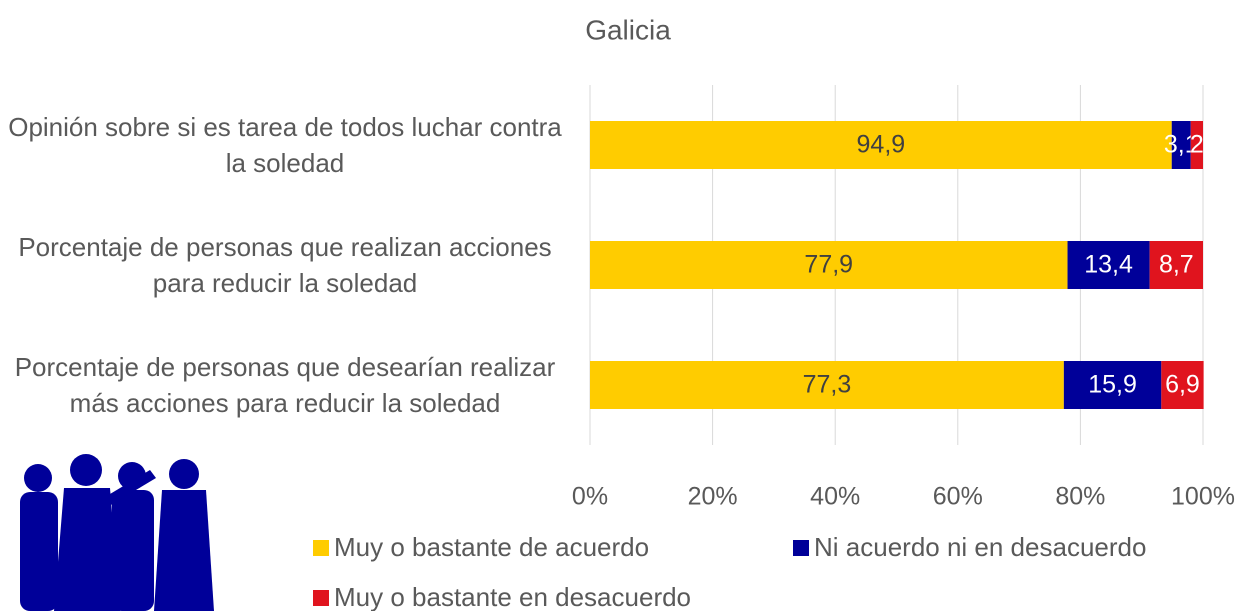 The width and height of the screenshot is (1245, 611). I want to click on data-label: 6,9, so click(1182, 385).